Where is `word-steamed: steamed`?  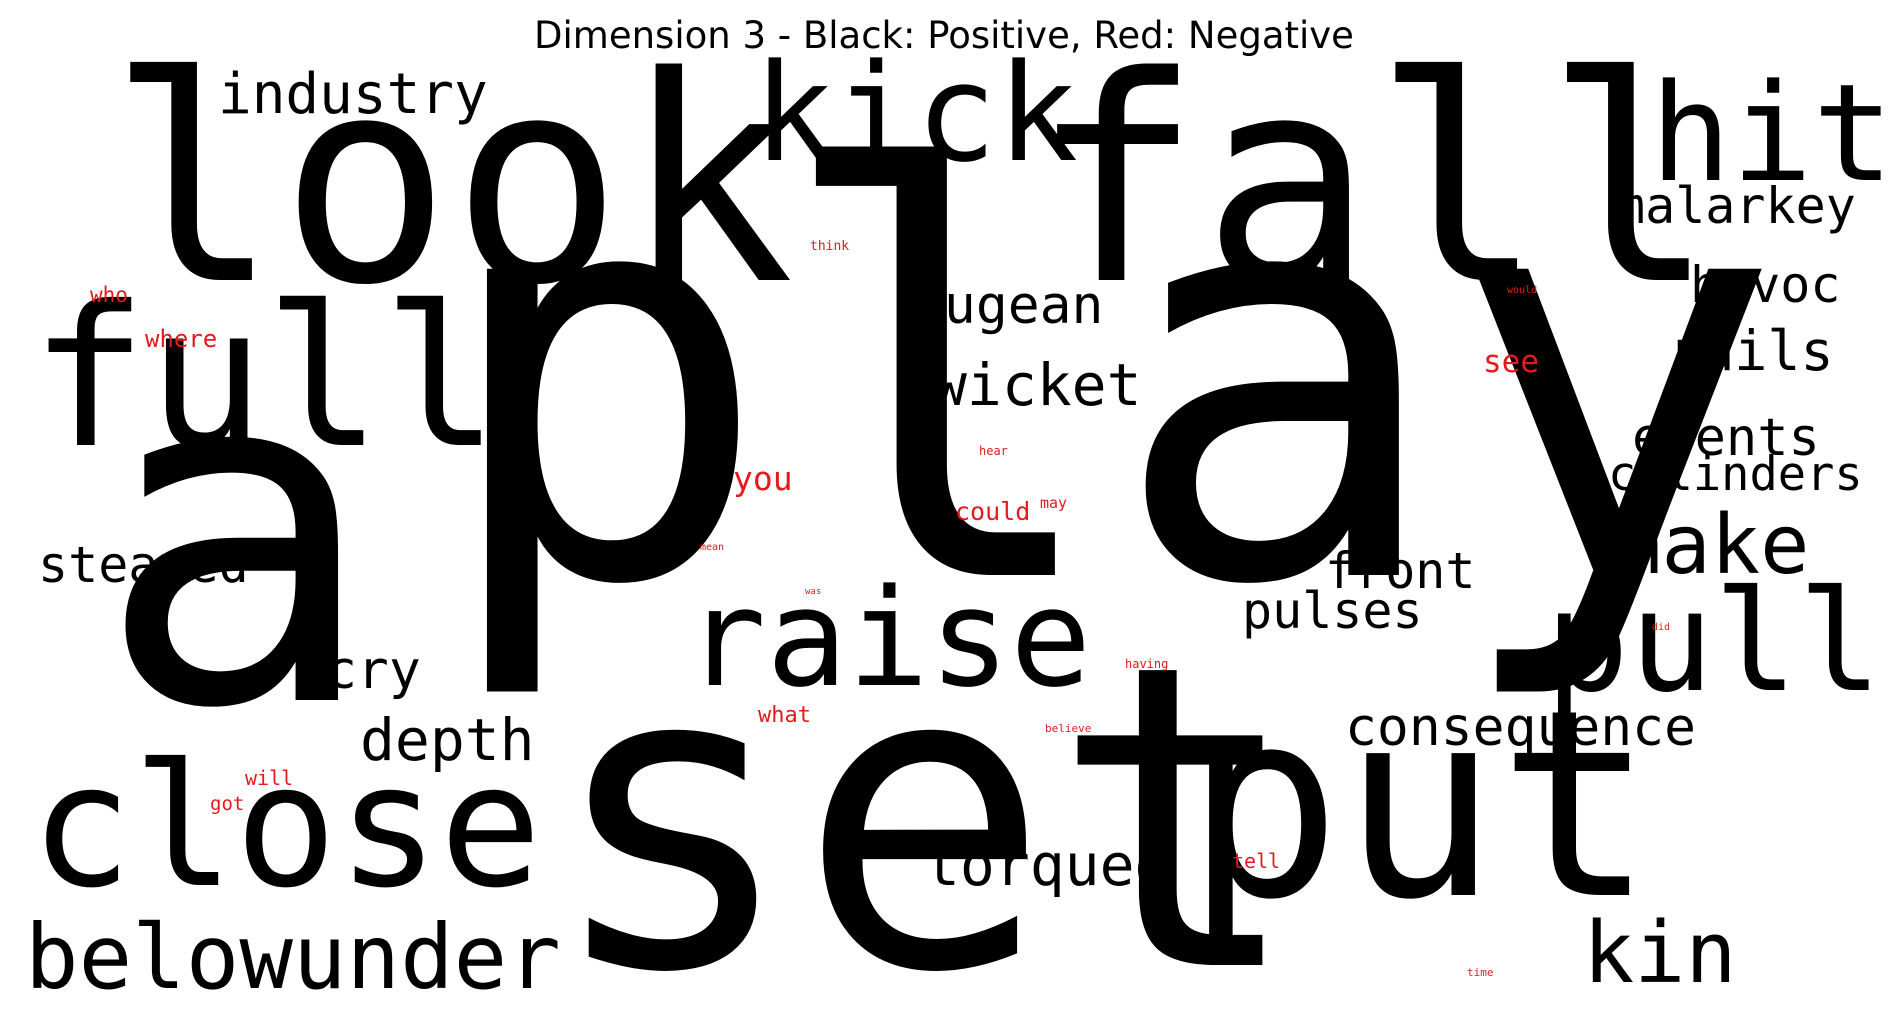 word-steamed: steamed is located at coordinates (143, 565).